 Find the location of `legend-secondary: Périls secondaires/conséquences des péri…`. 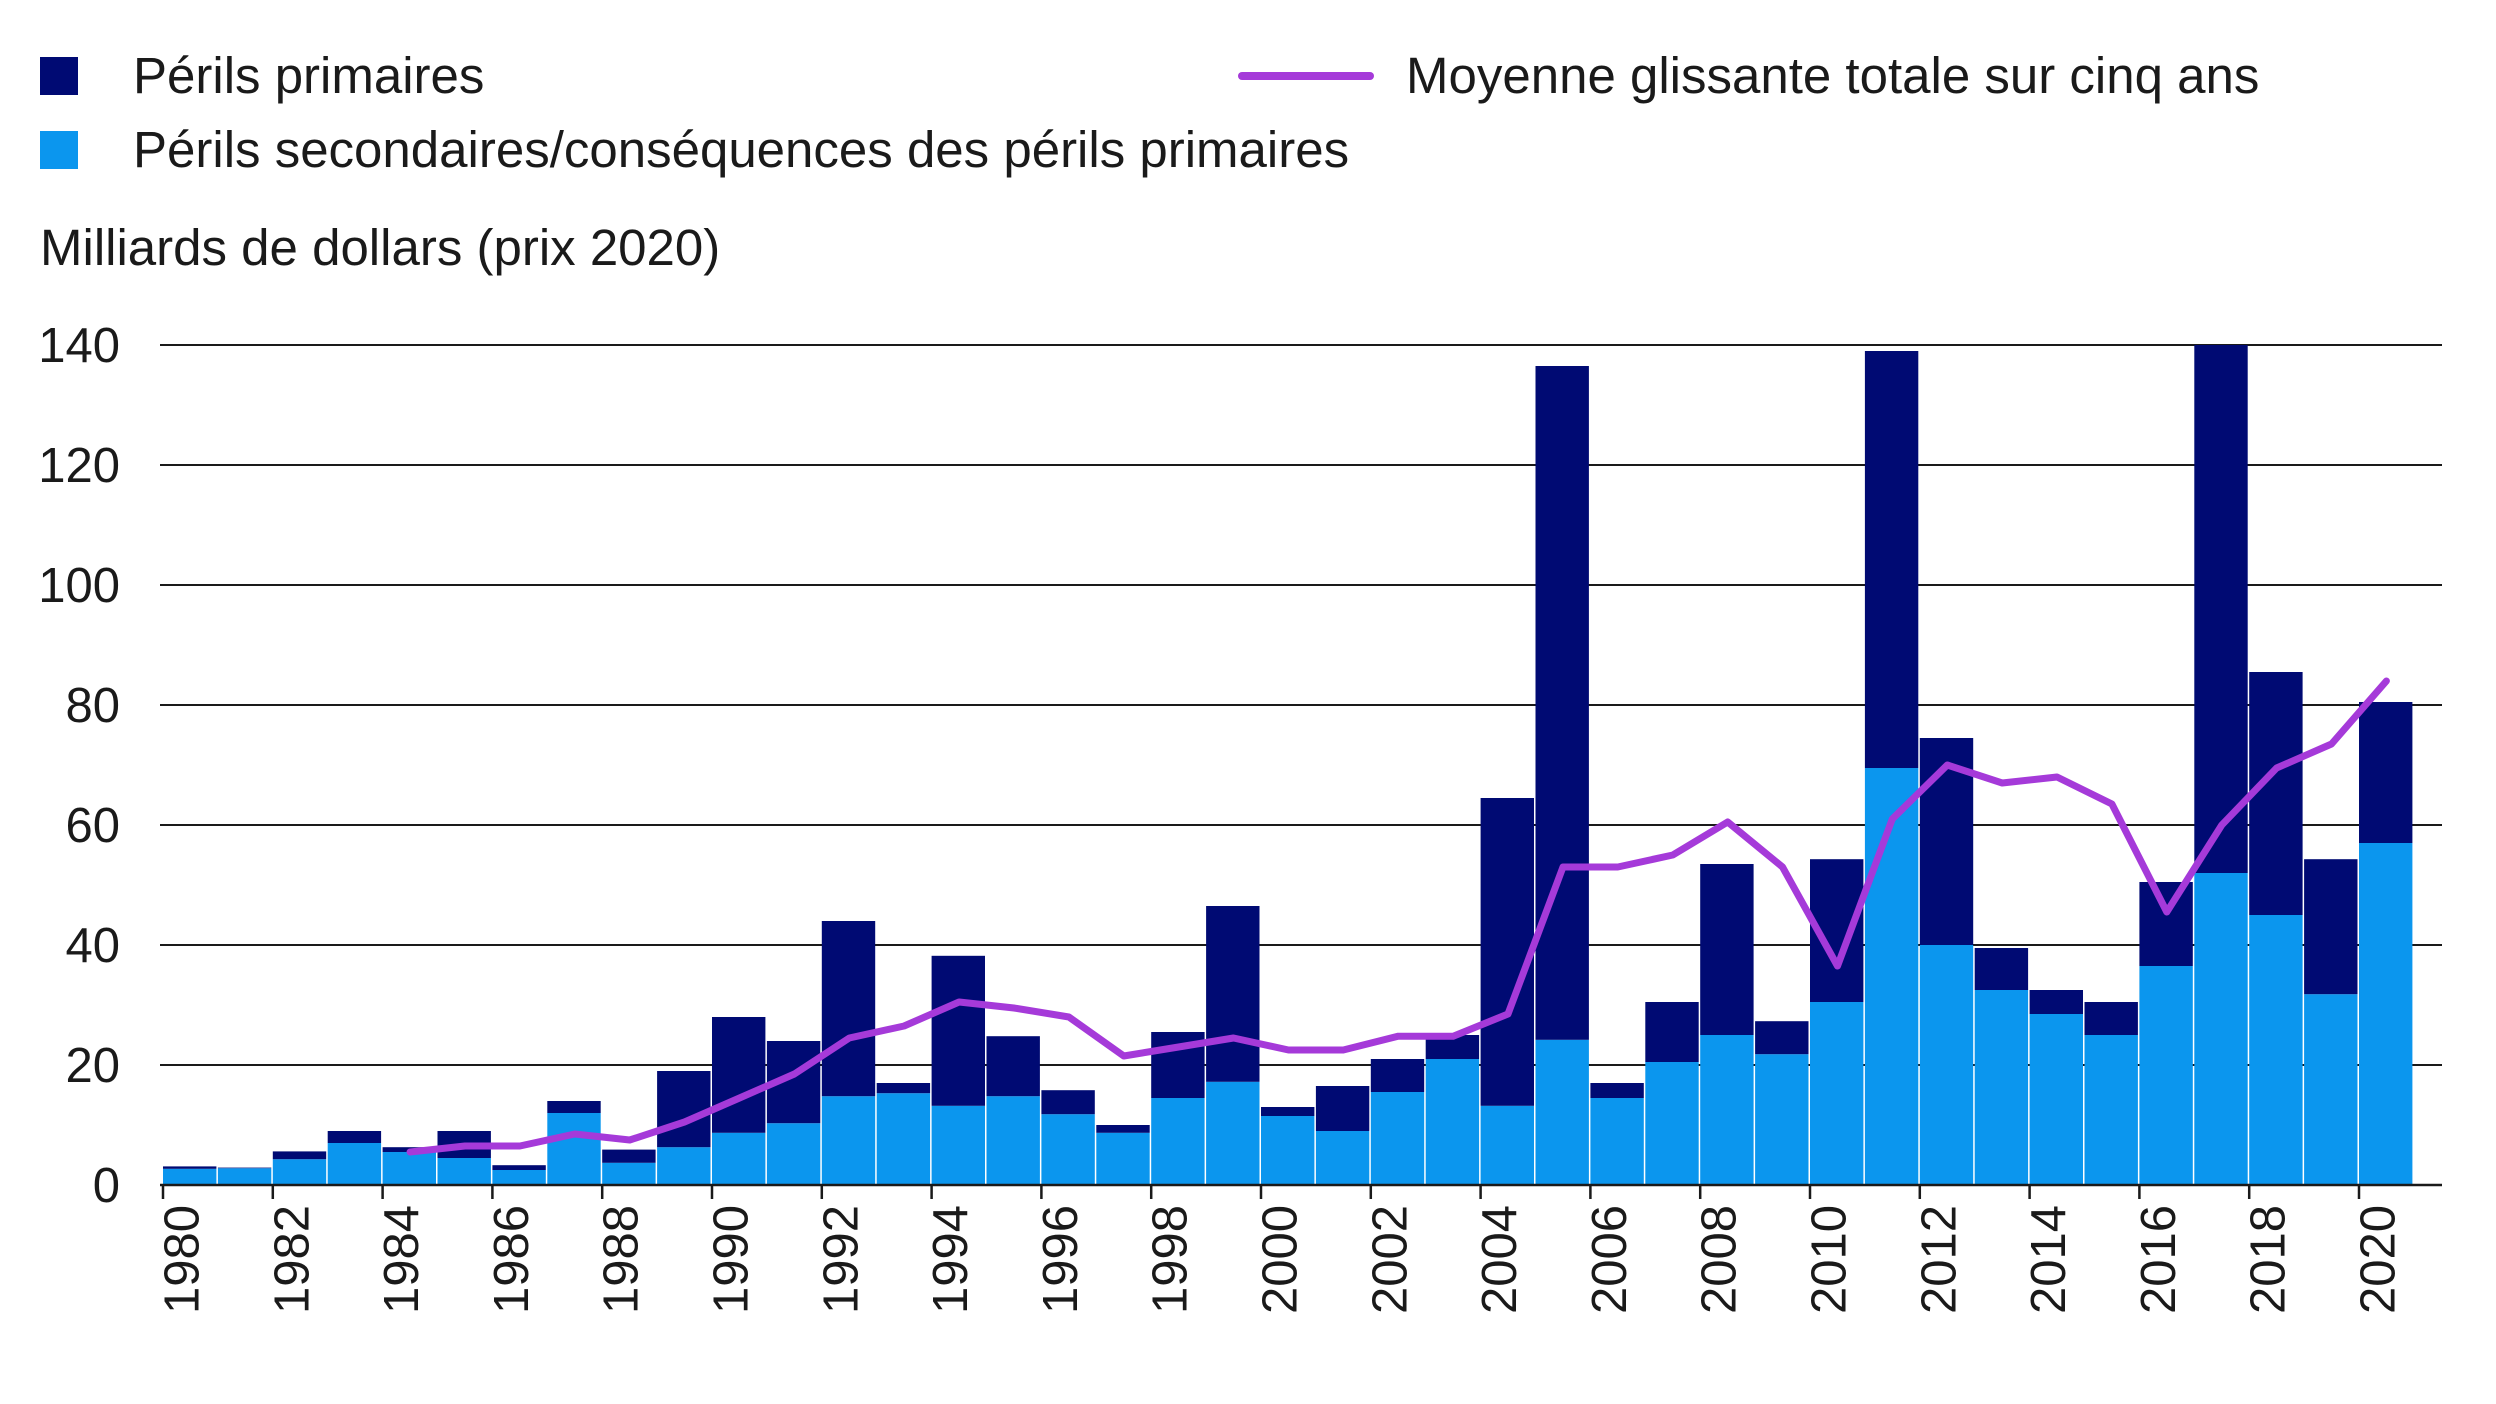

legend-secondary: Périls secondaires/conséquences des péri… is located at coordinates (694, 149).